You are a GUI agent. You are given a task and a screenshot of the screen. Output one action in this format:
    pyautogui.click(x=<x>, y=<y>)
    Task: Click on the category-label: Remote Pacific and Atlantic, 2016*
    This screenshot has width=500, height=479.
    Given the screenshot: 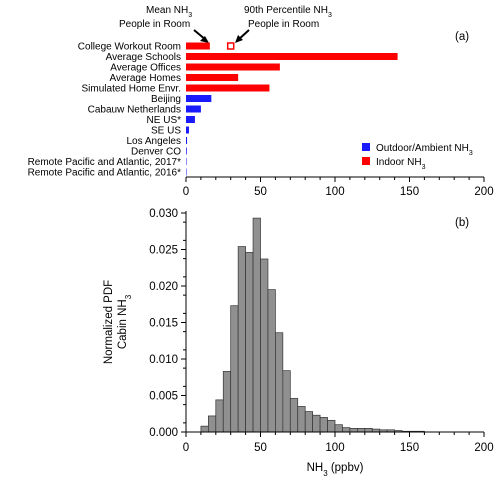 What is the action you would take?
    pyautogui.click(x=105, y=173)
    